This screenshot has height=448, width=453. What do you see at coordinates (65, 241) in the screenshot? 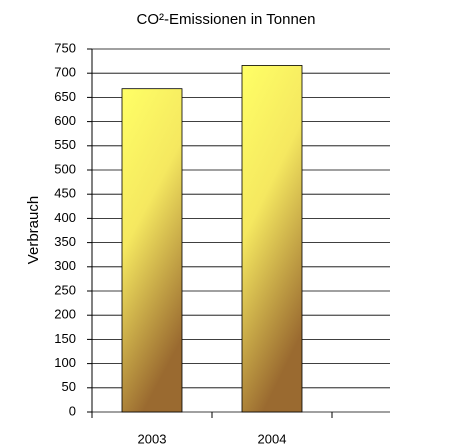
I see `y-tick-label: 350` at bounding box center [65, 241].